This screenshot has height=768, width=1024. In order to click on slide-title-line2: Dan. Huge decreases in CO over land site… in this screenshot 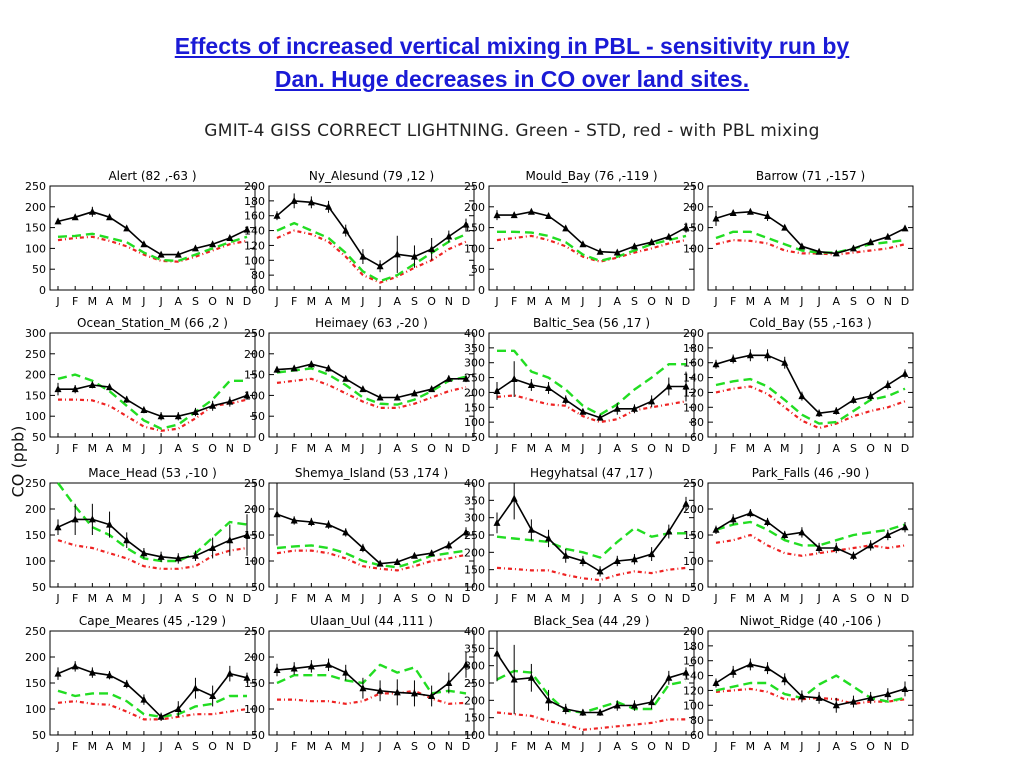, I will do `click(512, 79)`.